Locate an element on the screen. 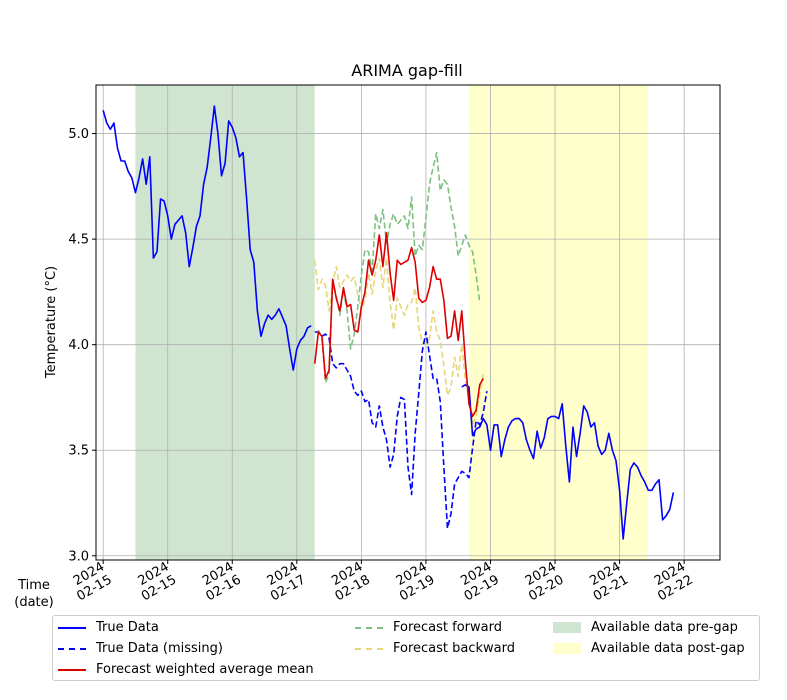 This screenshot has width=787, height=700. legend-item-forecast-forward: Forecast forward is located at coordinates (428, 627).